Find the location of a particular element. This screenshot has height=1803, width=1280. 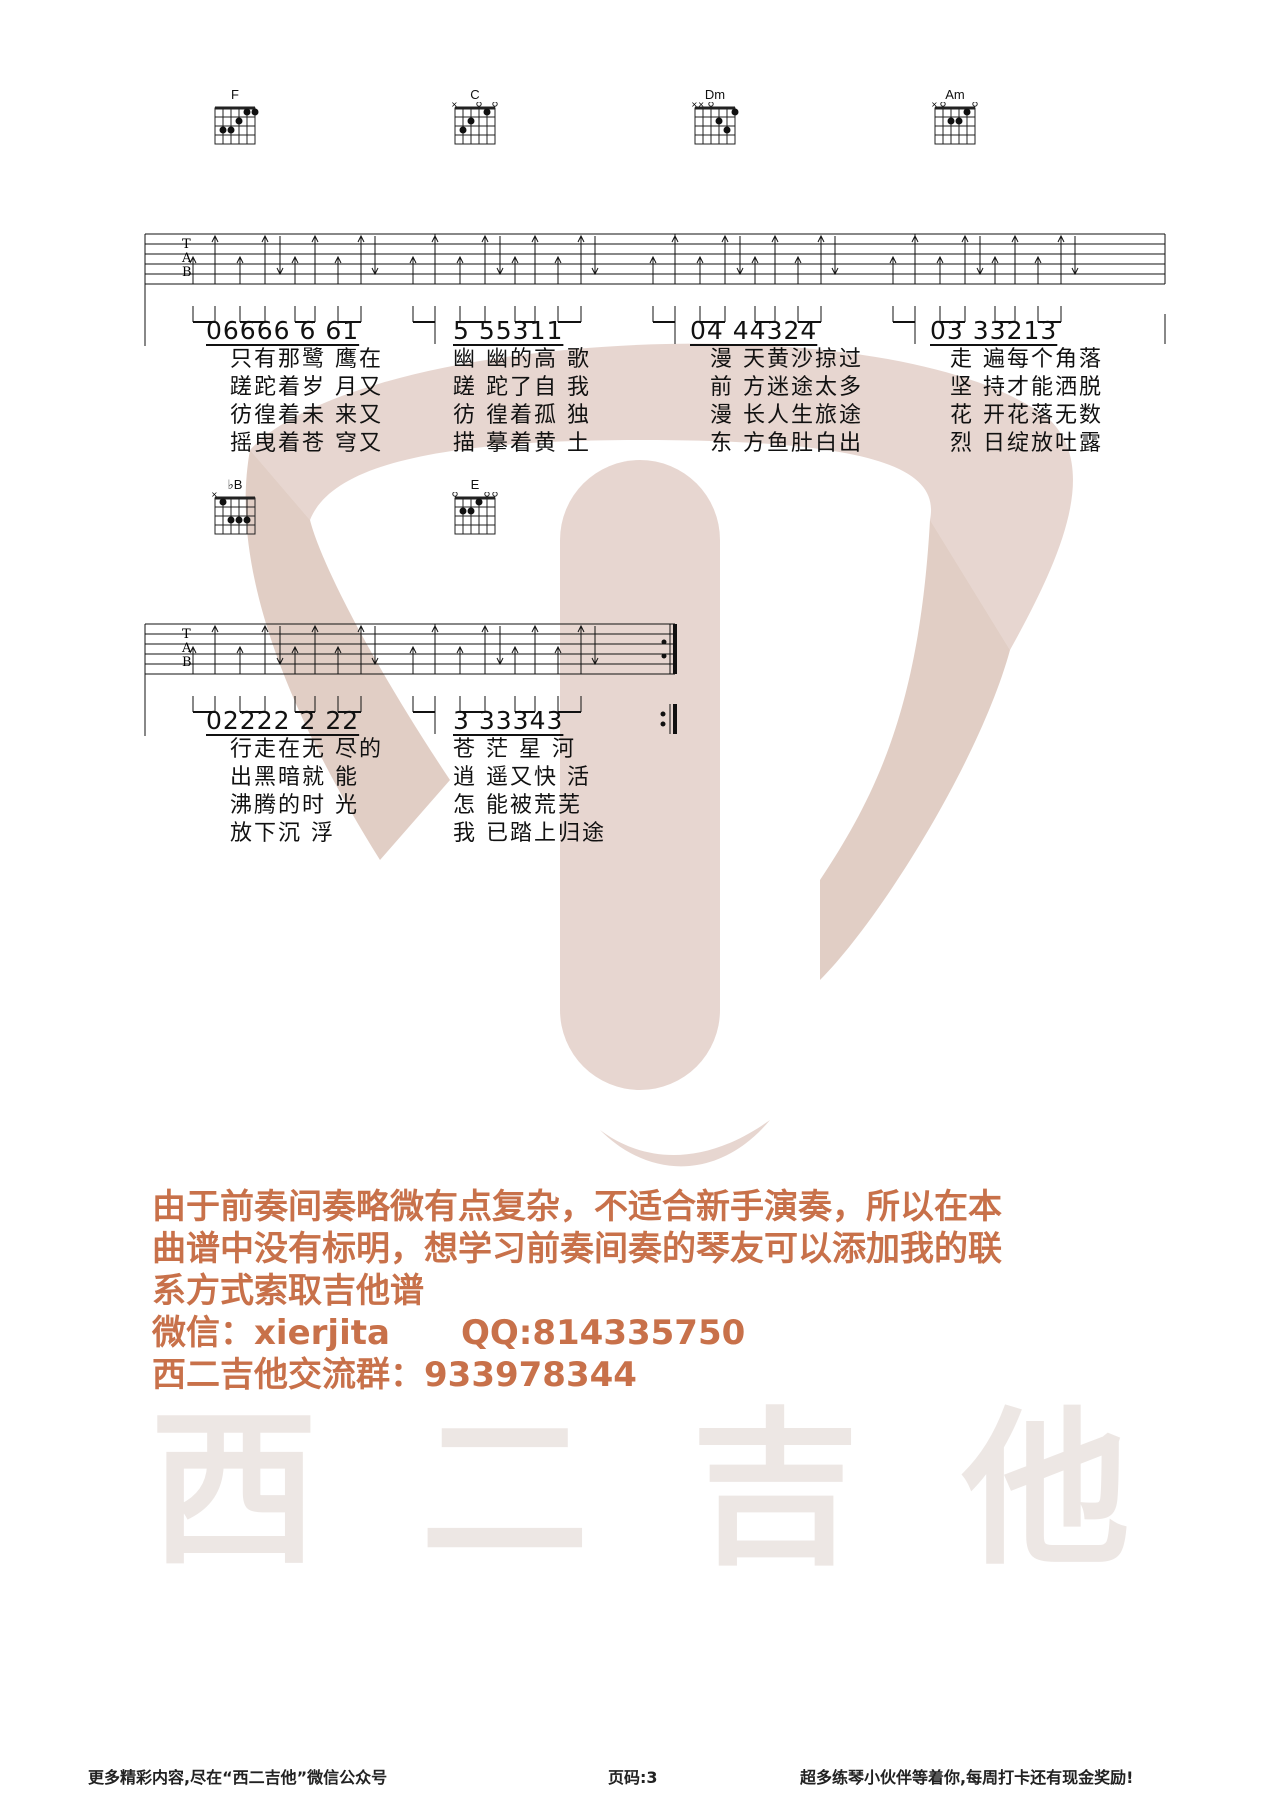

jianpu-notes: 02222 2 22 is located at coordinates (283, 720).